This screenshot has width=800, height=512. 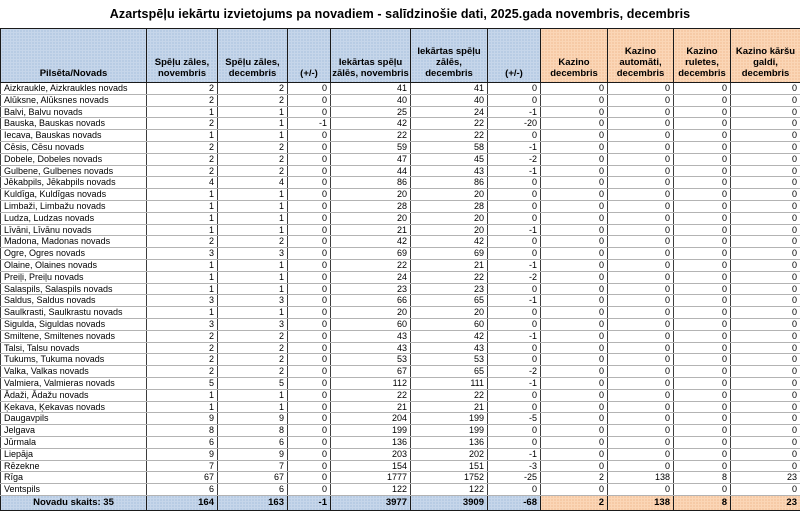 What do you see at coordinates (370, 206) in the screenshot?
I see `value-cell-iek-rtas-sp-u-z-l-s-novembris: 28` at bounding box center [370, 206].